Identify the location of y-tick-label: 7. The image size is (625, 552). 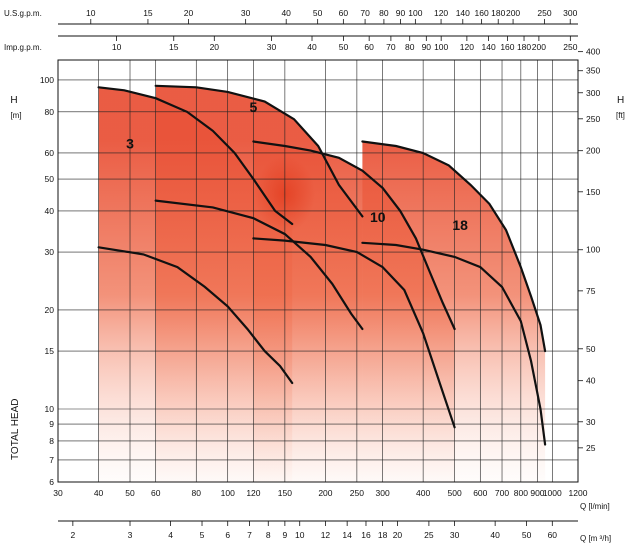
(51, 460).